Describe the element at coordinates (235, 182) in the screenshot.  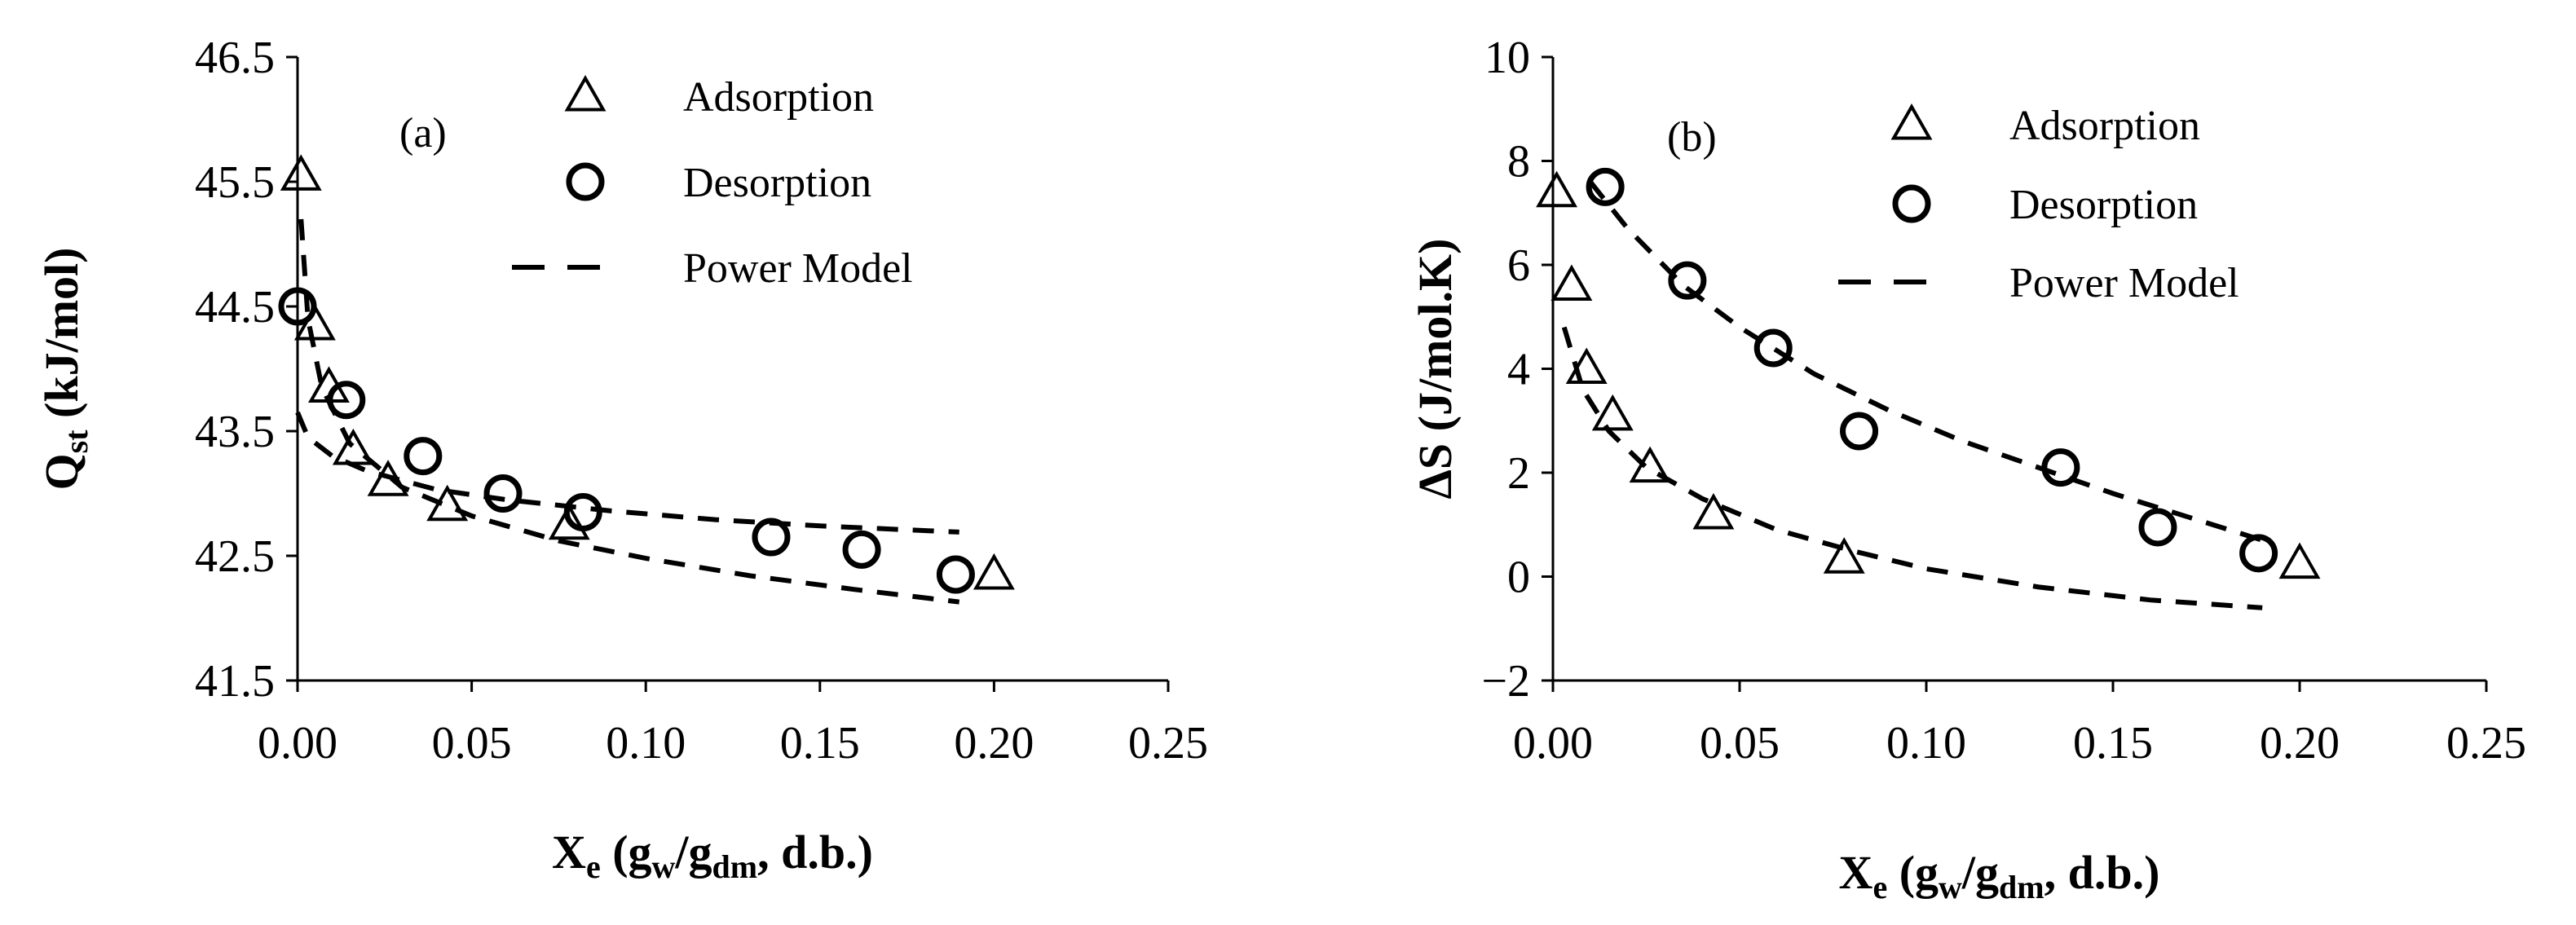
I see `y-tick-label: 45.5` at that location.